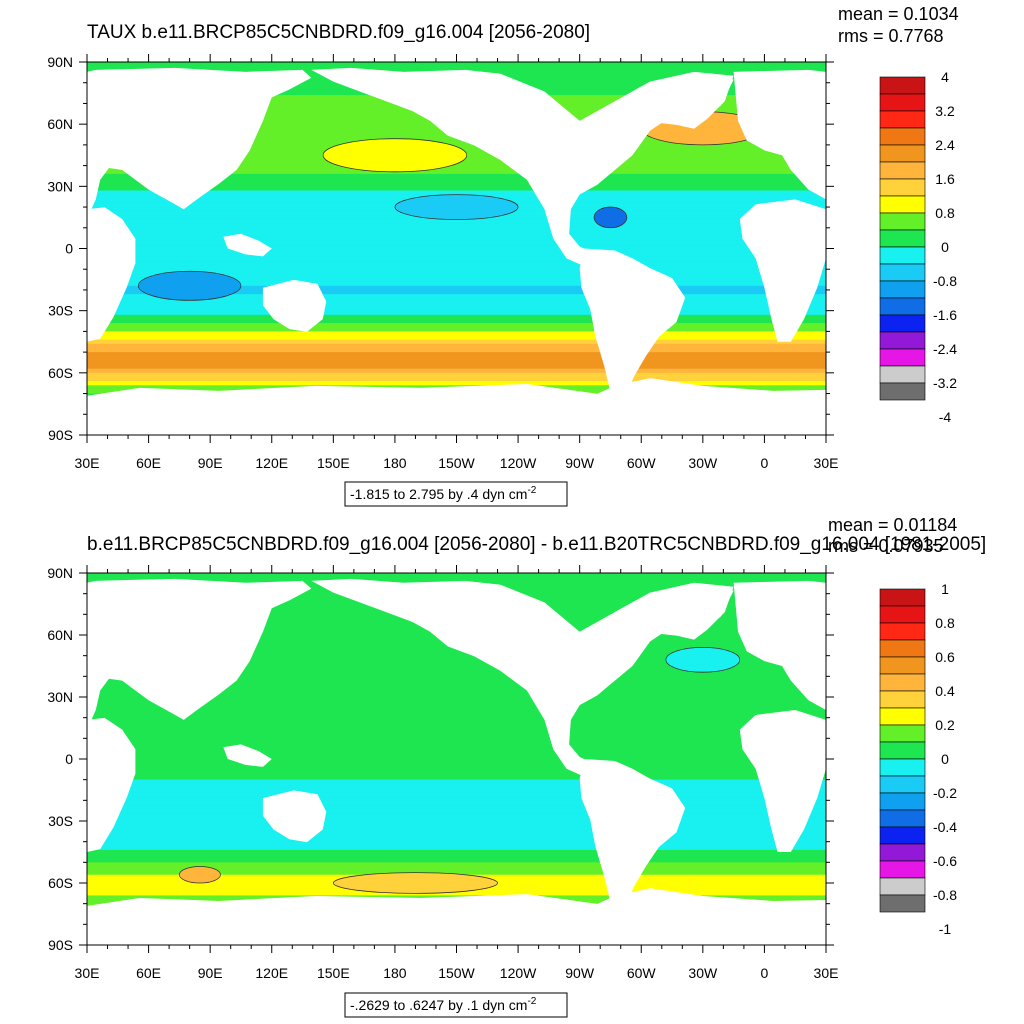 The image size is (1024, 1024). What do you see at coordinates (333, 463) in the screenshot?
I see `lon-tick-label: 150E` at bounding box center [333, 463].